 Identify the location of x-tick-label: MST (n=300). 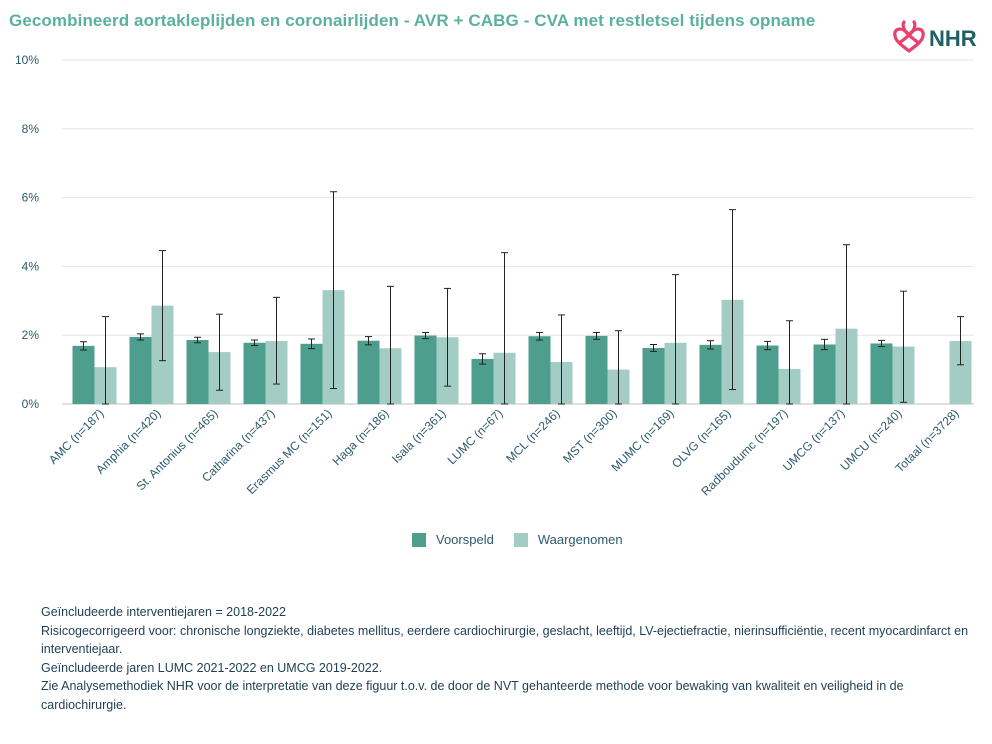
(590, 436).